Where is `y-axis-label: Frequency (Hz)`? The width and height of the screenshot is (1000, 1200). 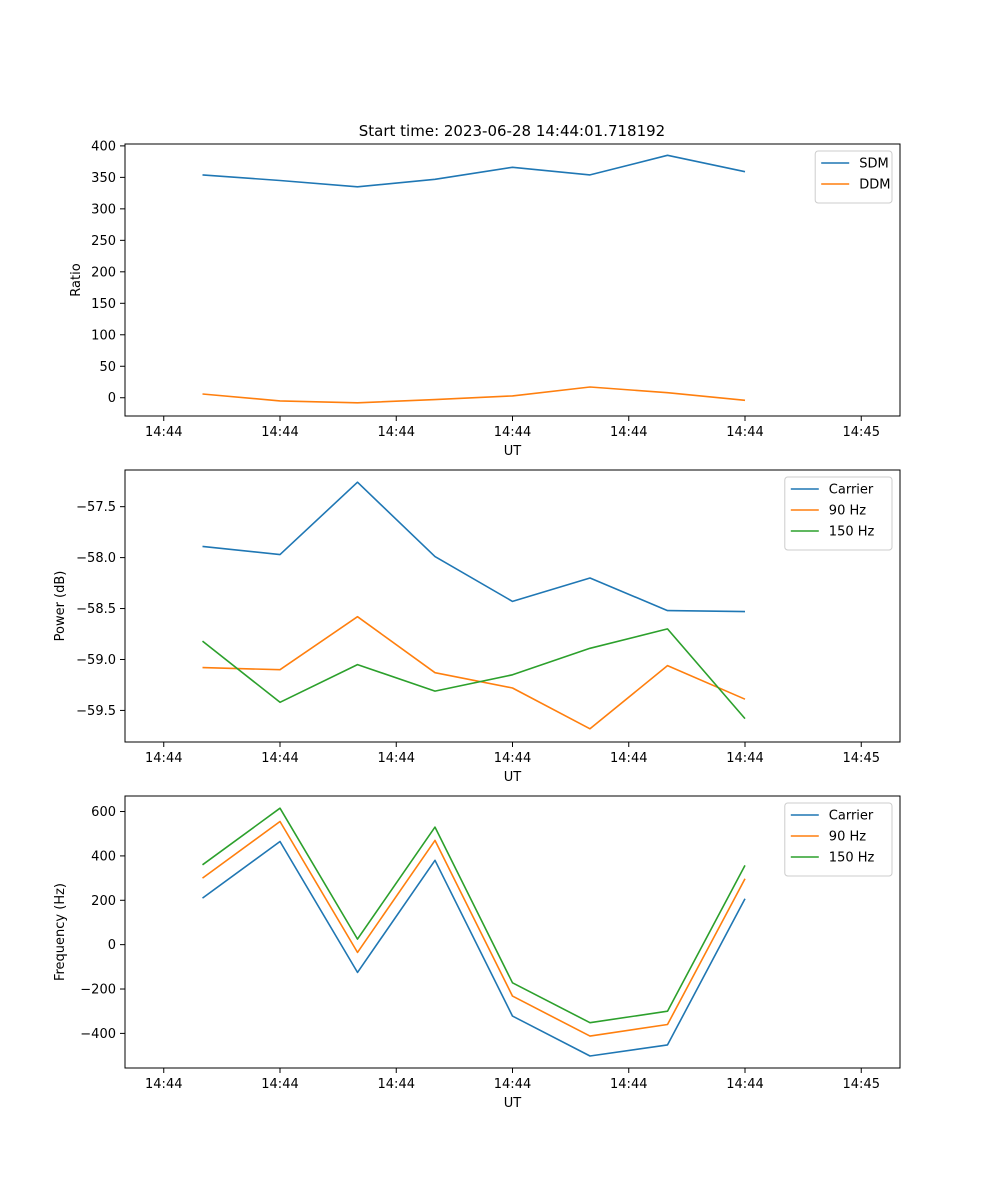
y-axis-label: Frequency (Hz) is located at coordinates (60, 932).